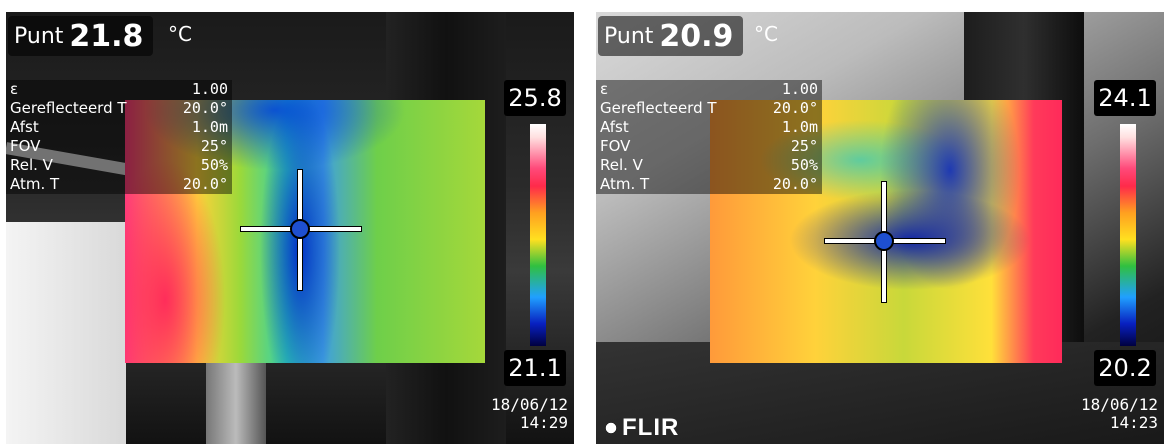  I want to click on spot-value: 20.9, so click(696, 36).